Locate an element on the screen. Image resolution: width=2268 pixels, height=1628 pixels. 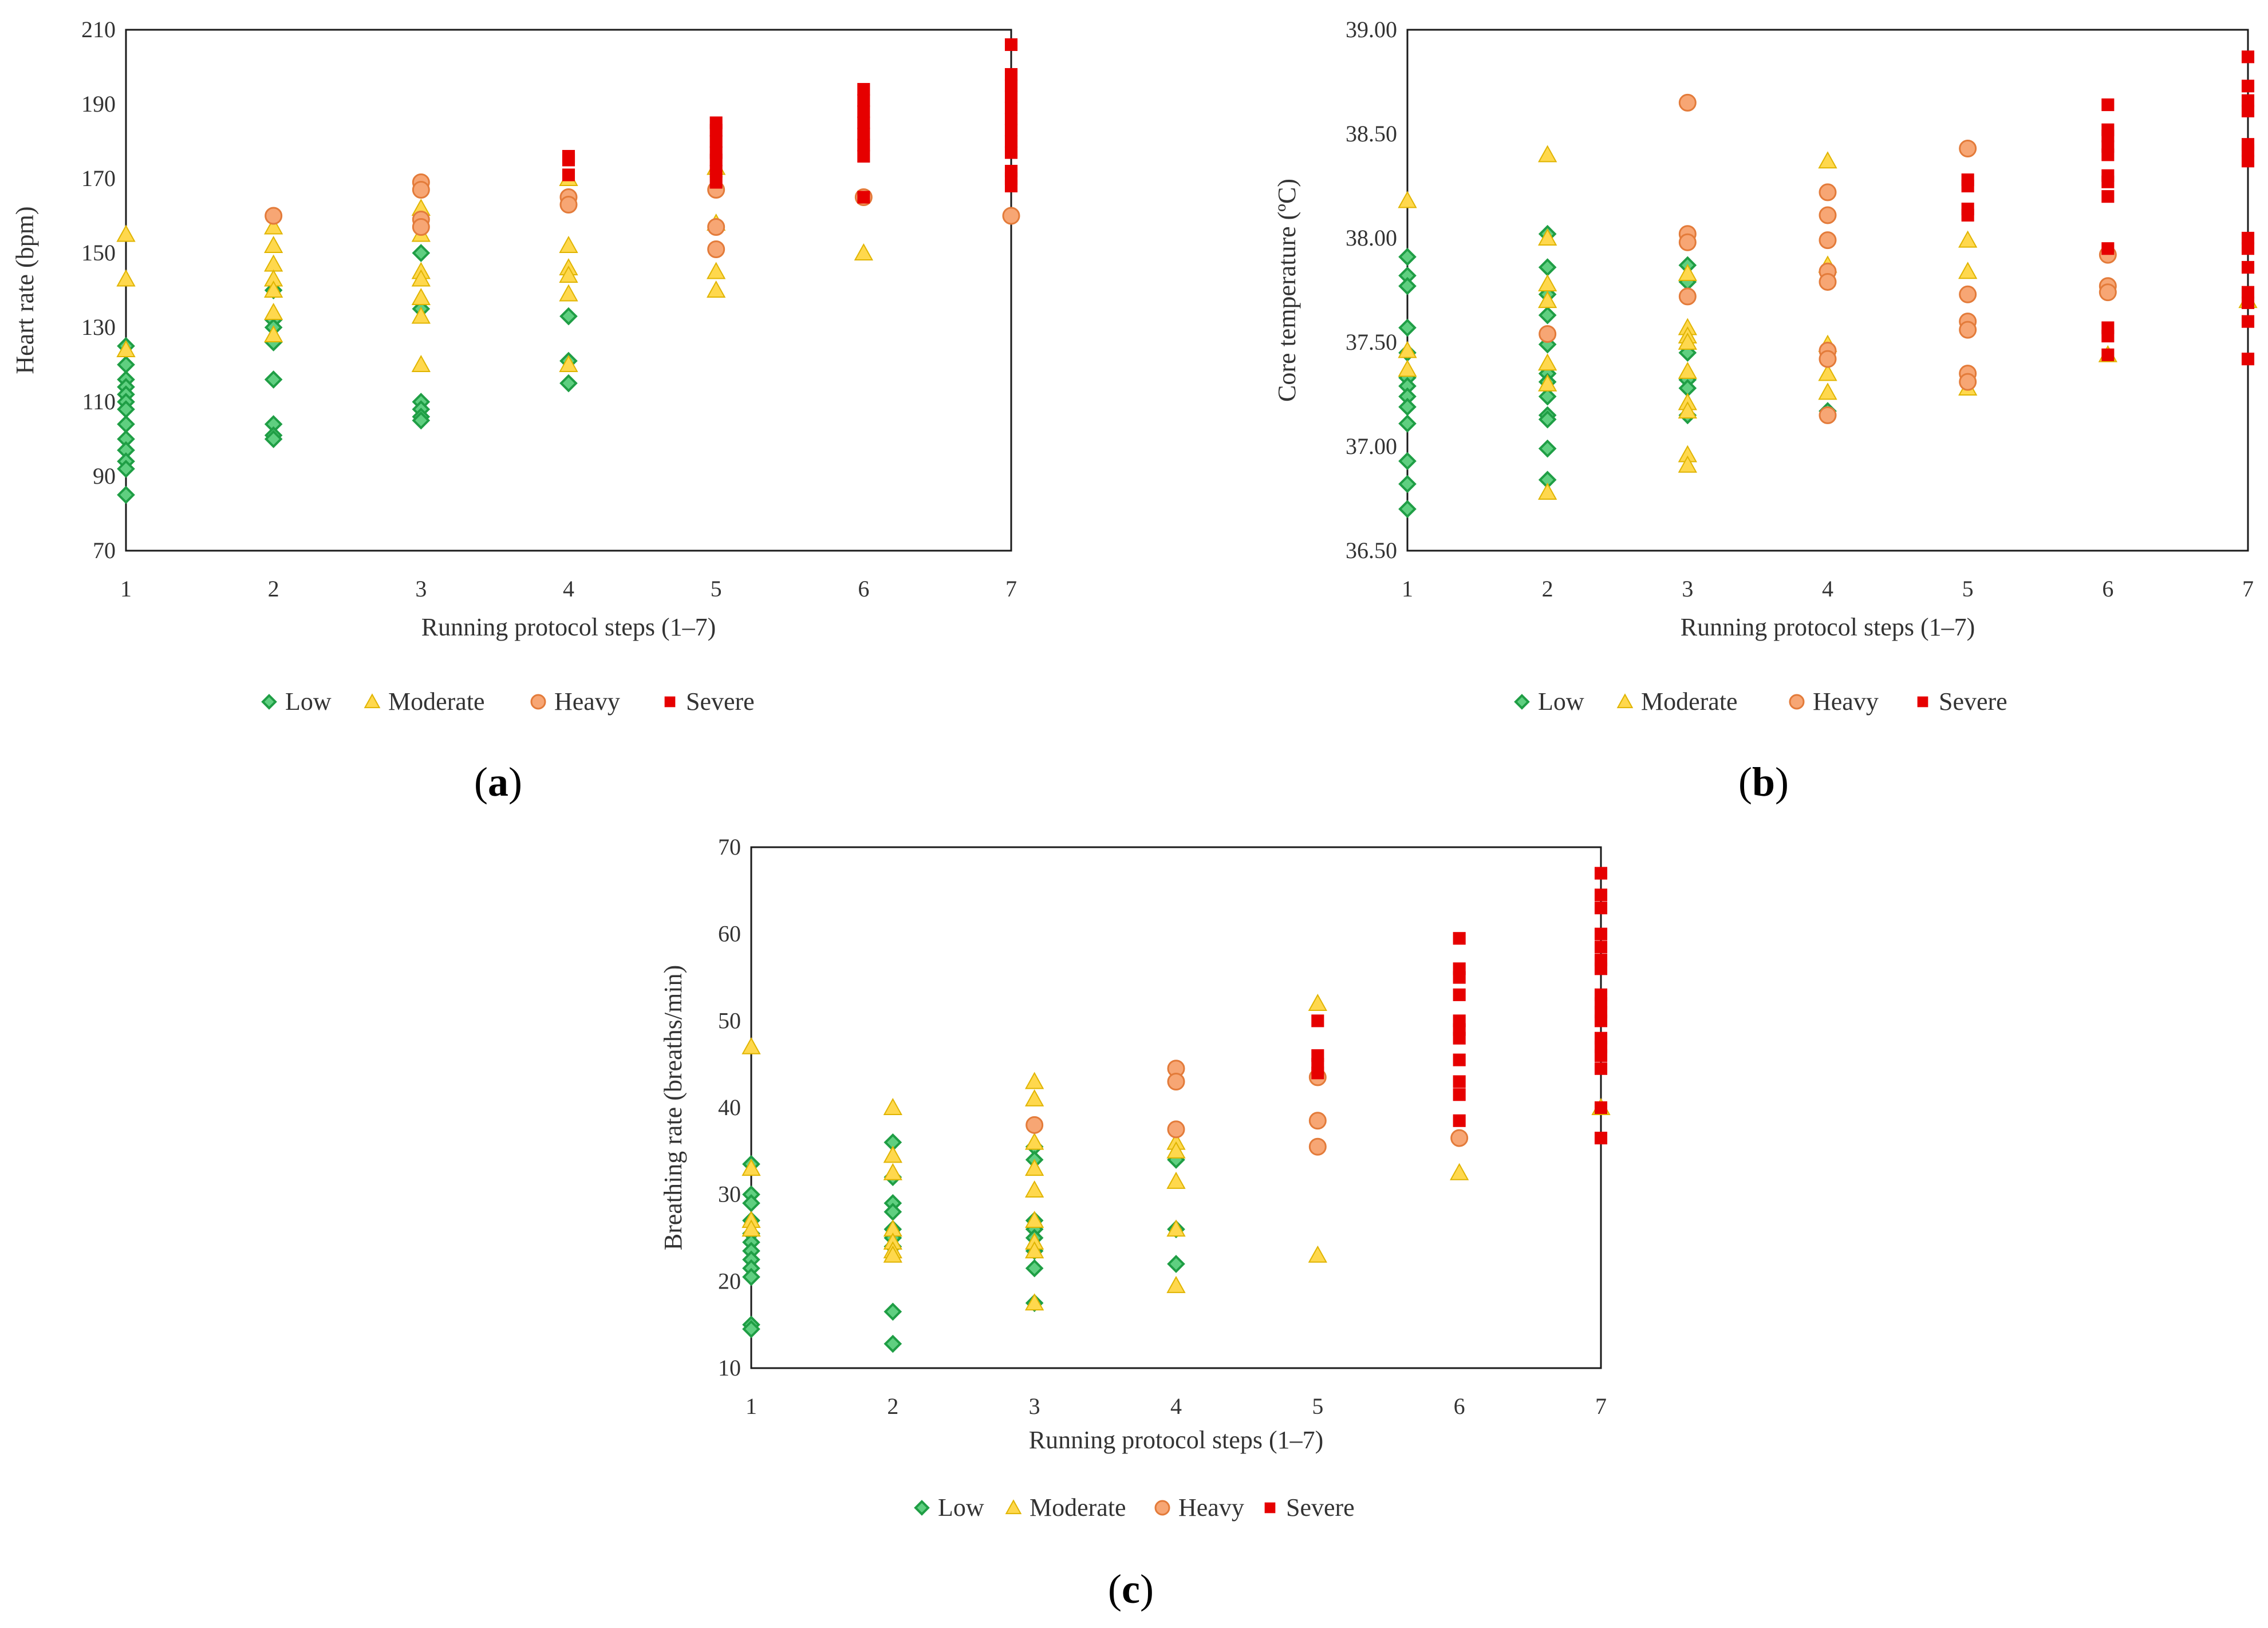
y-tick-label: 50 is located at coordinates (729, 1020).